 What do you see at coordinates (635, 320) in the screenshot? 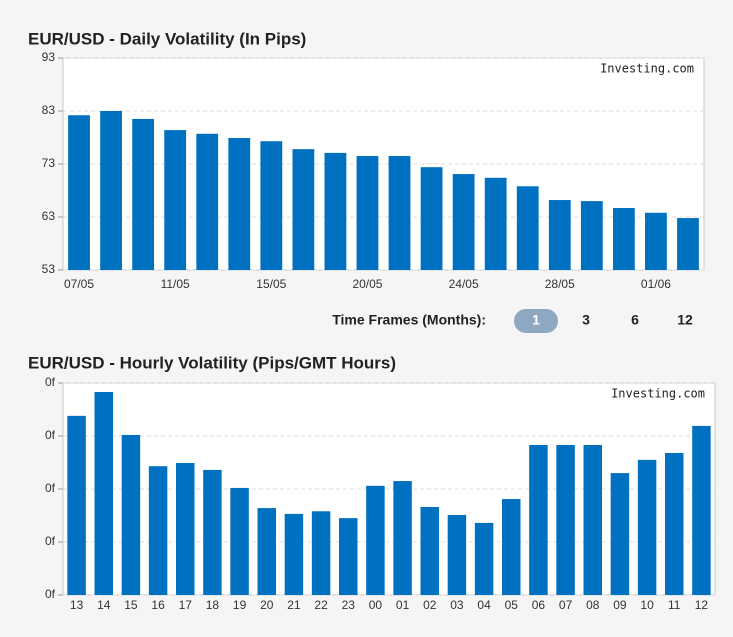
I see `time-frame-option: 6` at bounding box center [635, 320].